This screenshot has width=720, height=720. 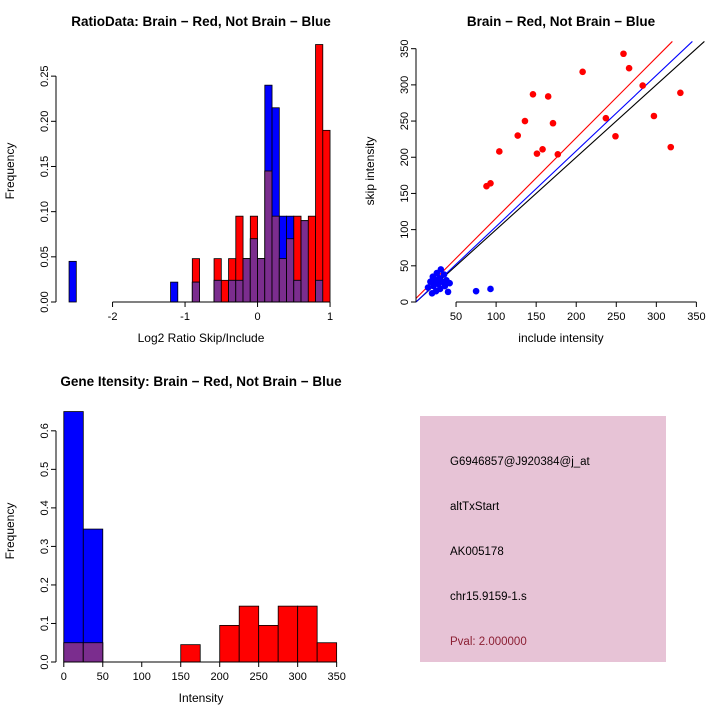 What do you see at coordinates (113, 317) in the screenshot?
I see `x-tick-label: -2` at bounding box center [113, 317].